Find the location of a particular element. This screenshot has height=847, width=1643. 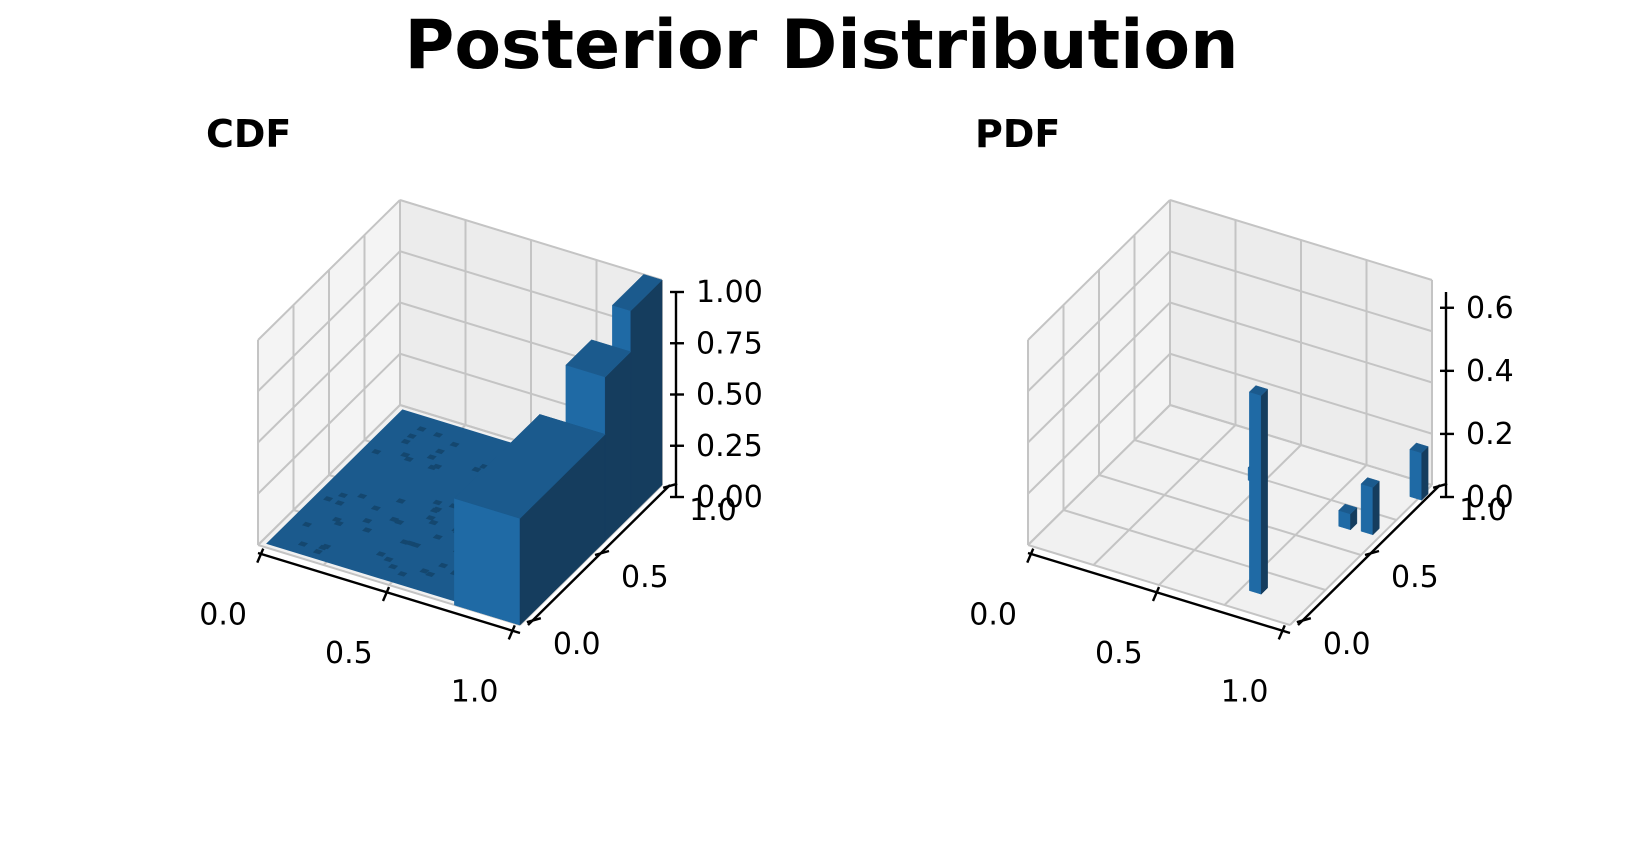

cdf-bar-front-block-top is located at coordinates (530, 466).